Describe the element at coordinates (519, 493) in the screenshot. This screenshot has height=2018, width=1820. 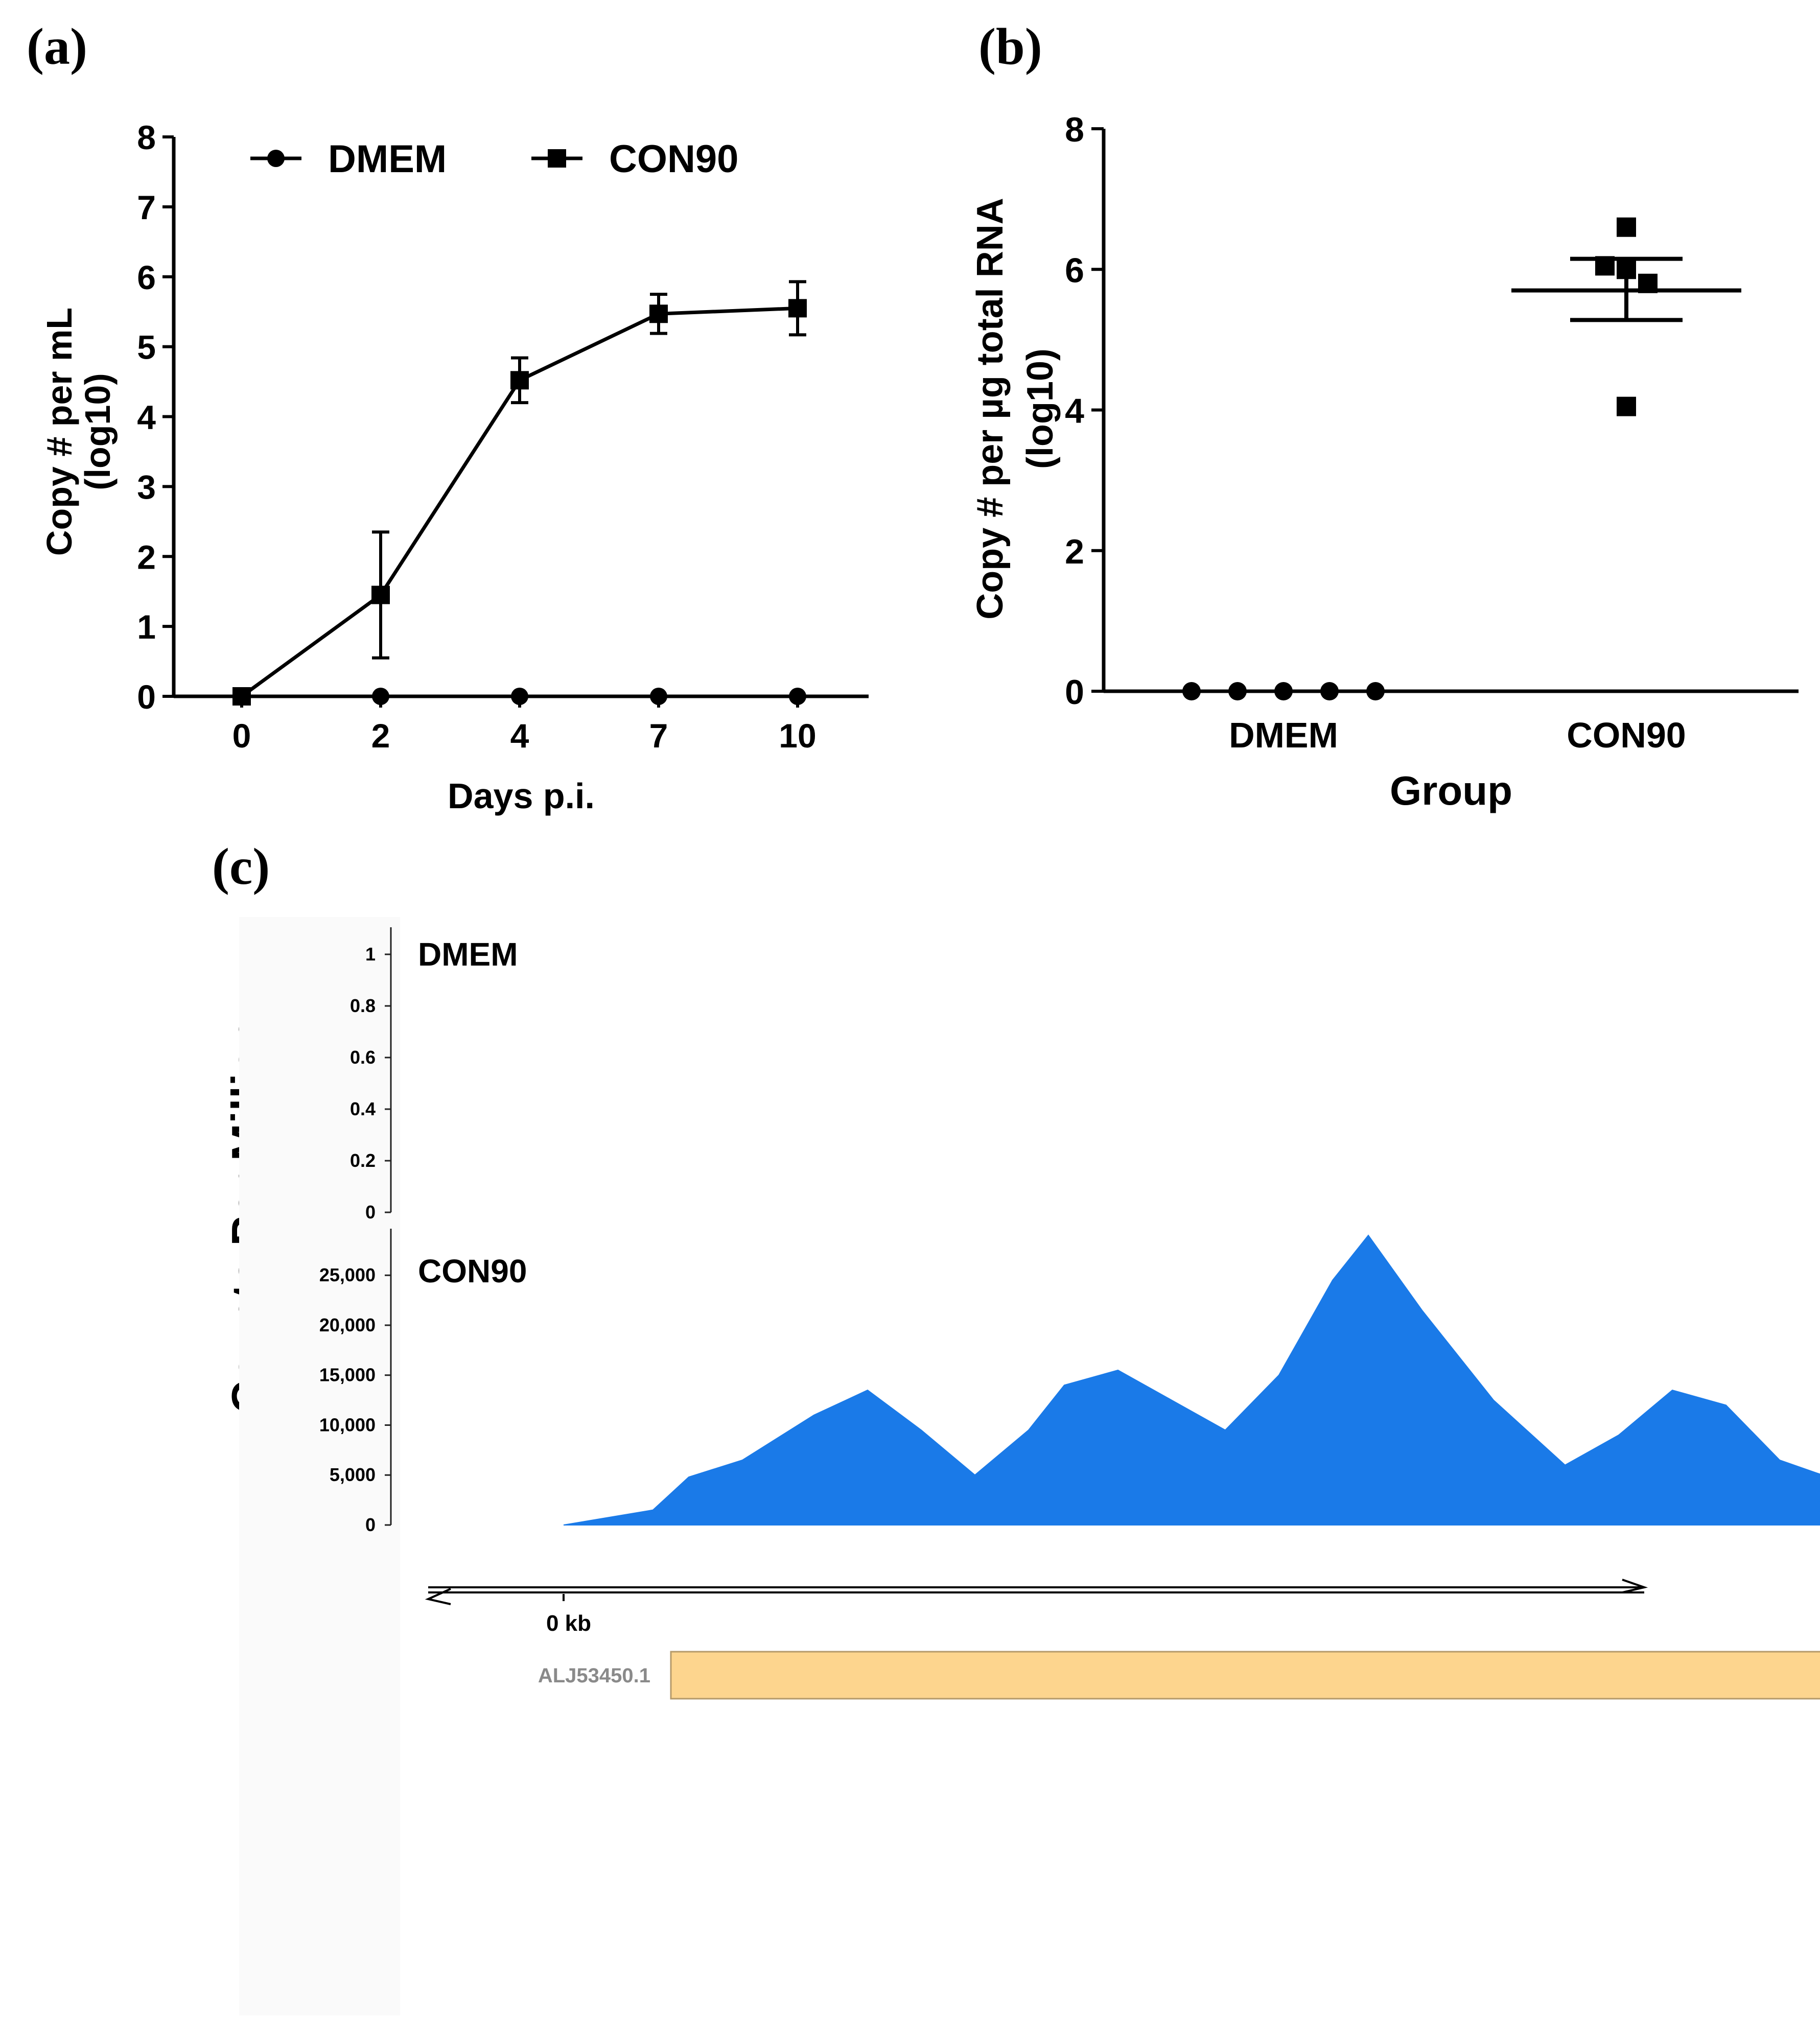
I see `panel-a-marks` at that location.